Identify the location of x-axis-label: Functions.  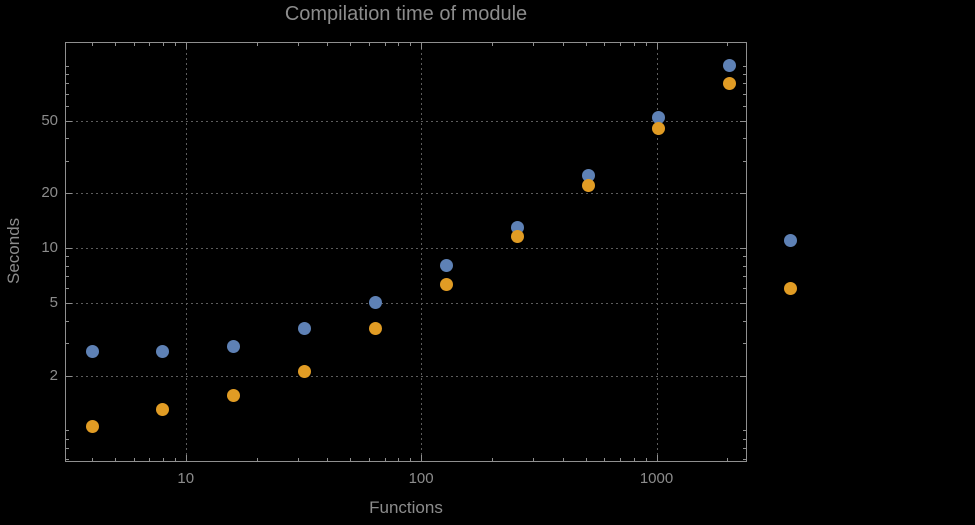
(406, 507).